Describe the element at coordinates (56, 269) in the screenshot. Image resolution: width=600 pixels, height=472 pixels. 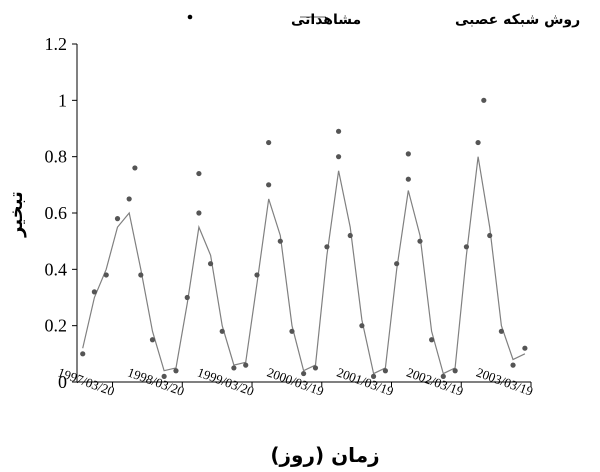
I see `y-tick-label: 0.4` at that location.